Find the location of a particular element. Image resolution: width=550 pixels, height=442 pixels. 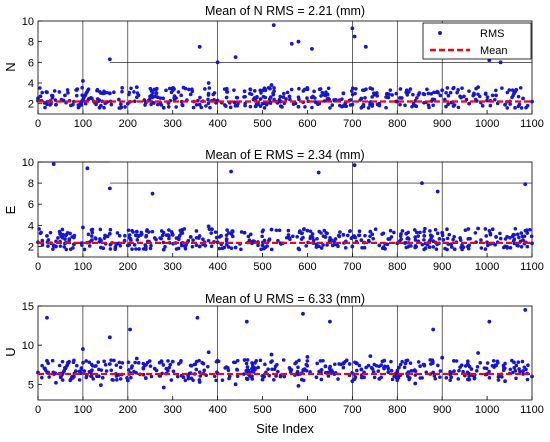

x-tick-label: 500 is located at coordinates (262, 267).